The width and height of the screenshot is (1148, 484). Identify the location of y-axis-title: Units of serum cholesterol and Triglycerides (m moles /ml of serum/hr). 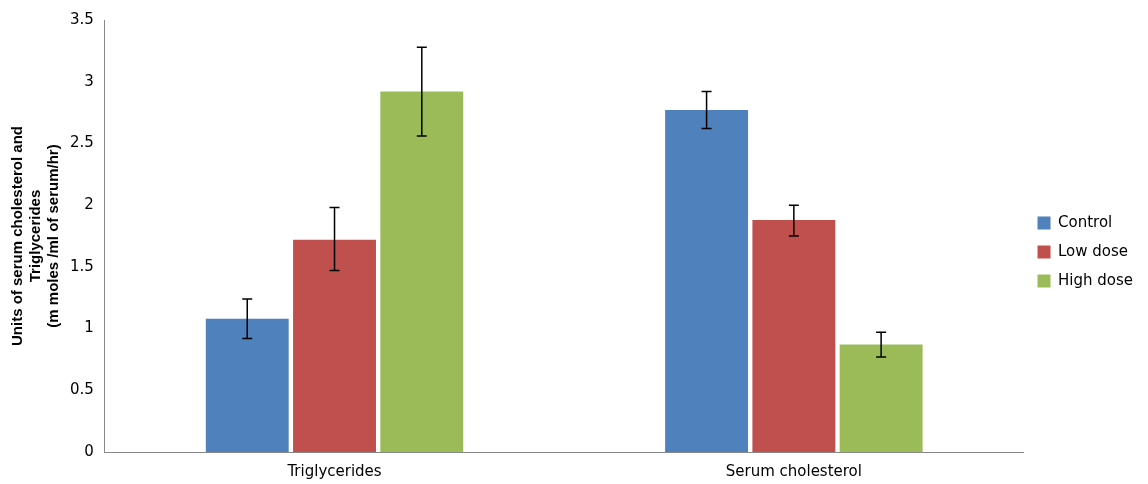
(35, 236).